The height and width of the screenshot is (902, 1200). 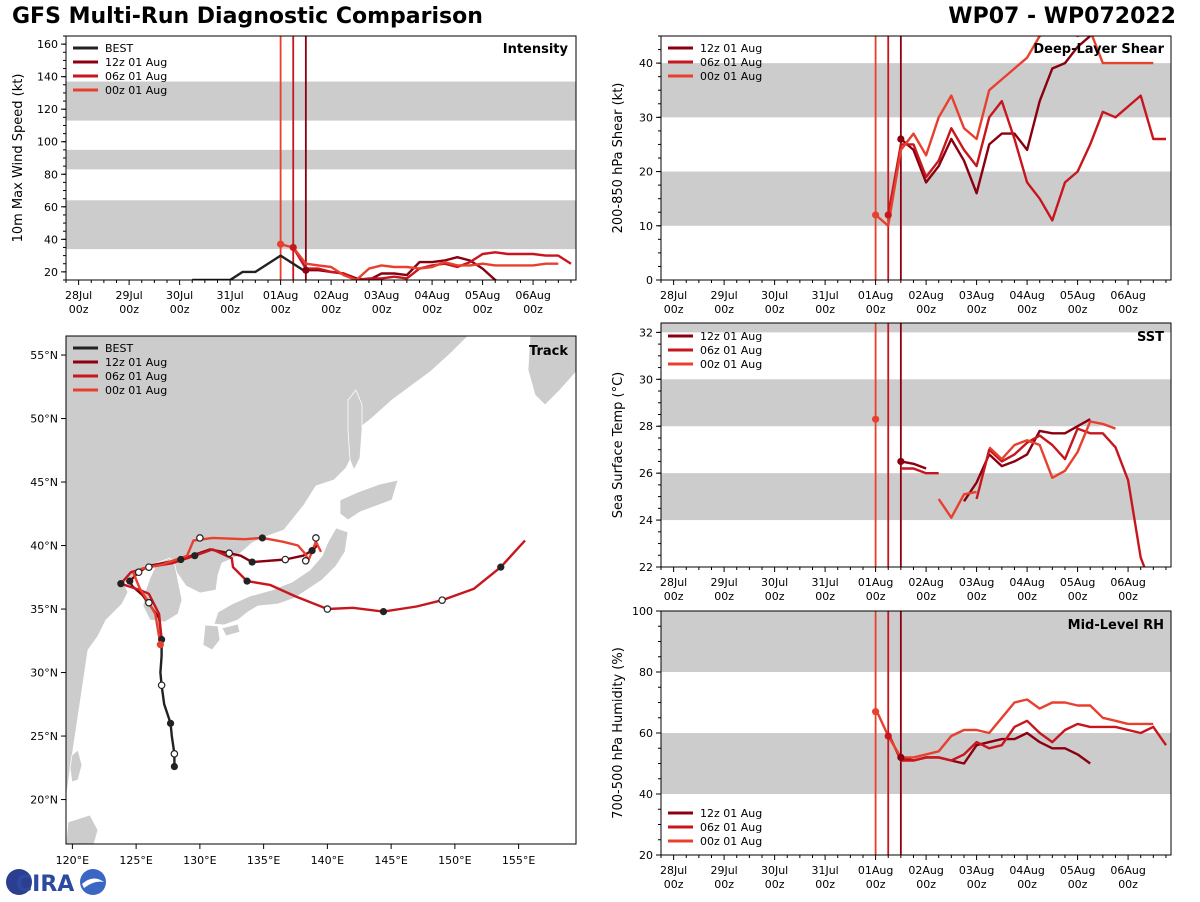 What do you see at coordinates (247, 16) in the screenshot?
I see `main-title: GFS Multi-Run Diagnostic Comparison` at bounding box center [247, 16].